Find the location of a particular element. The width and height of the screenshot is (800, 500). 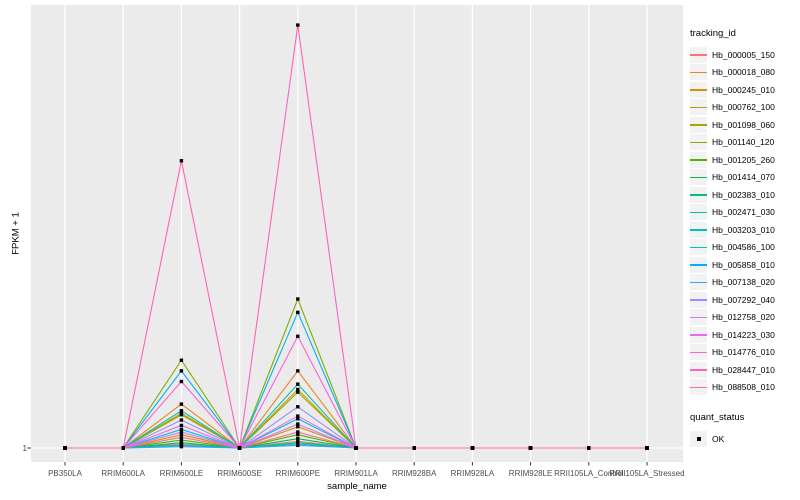

legend-item-Hb_014223_030: Hb_014223_030 is located at coordinates (744, 335).